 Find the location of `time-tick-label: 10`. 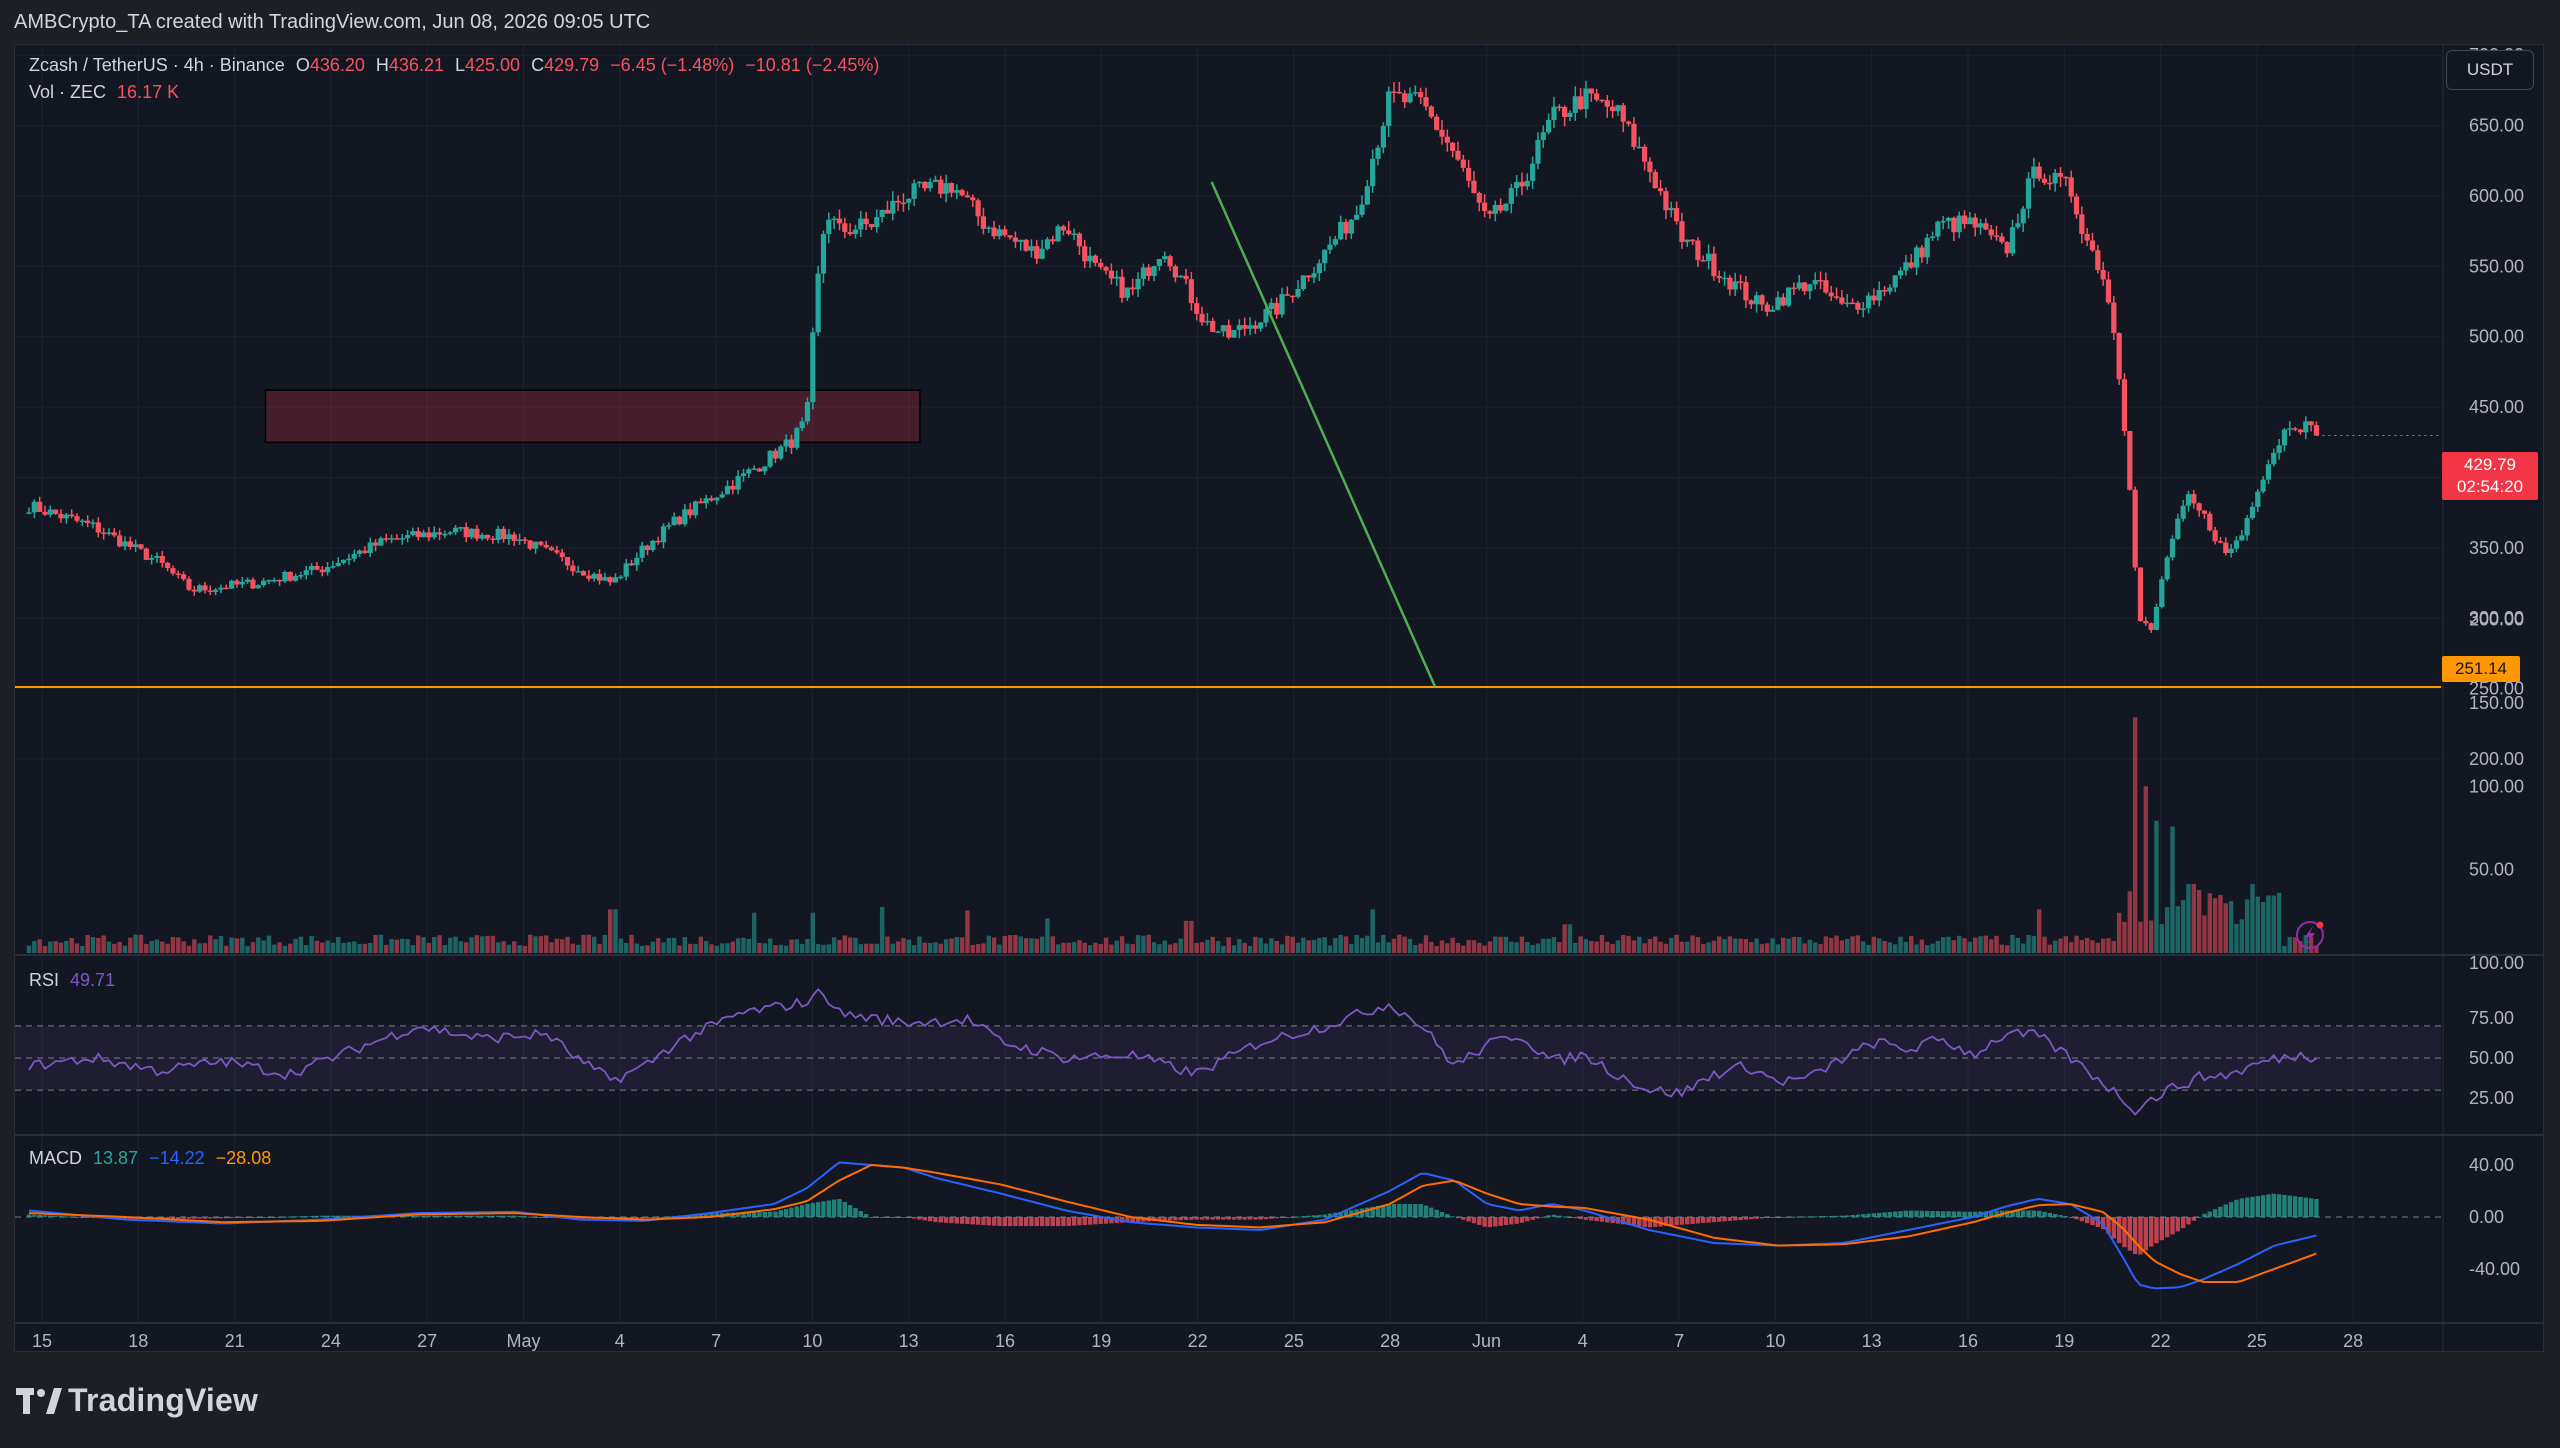

time-tick-label: 10 is located at coordinates (812, 1341).